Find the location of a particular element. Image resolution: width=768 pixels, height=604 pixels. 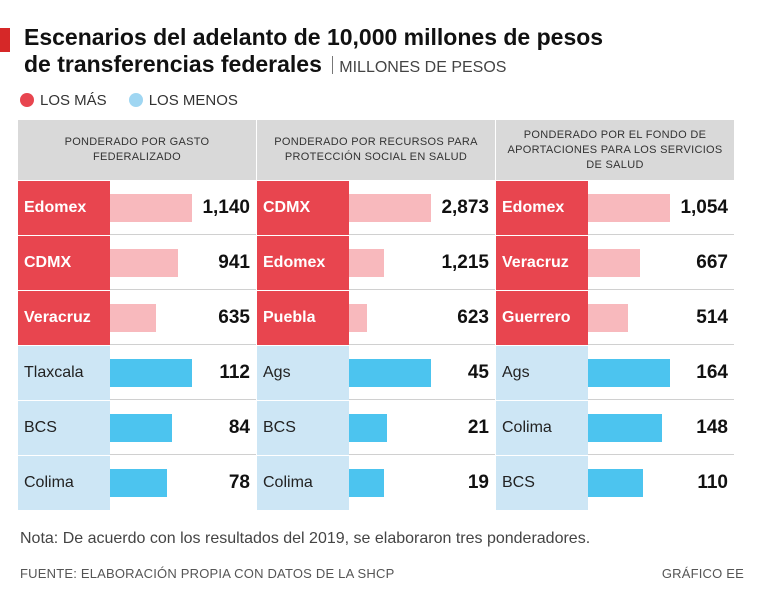

legend-item-menos: LOS MENOS is located at coordinates (183, 100).